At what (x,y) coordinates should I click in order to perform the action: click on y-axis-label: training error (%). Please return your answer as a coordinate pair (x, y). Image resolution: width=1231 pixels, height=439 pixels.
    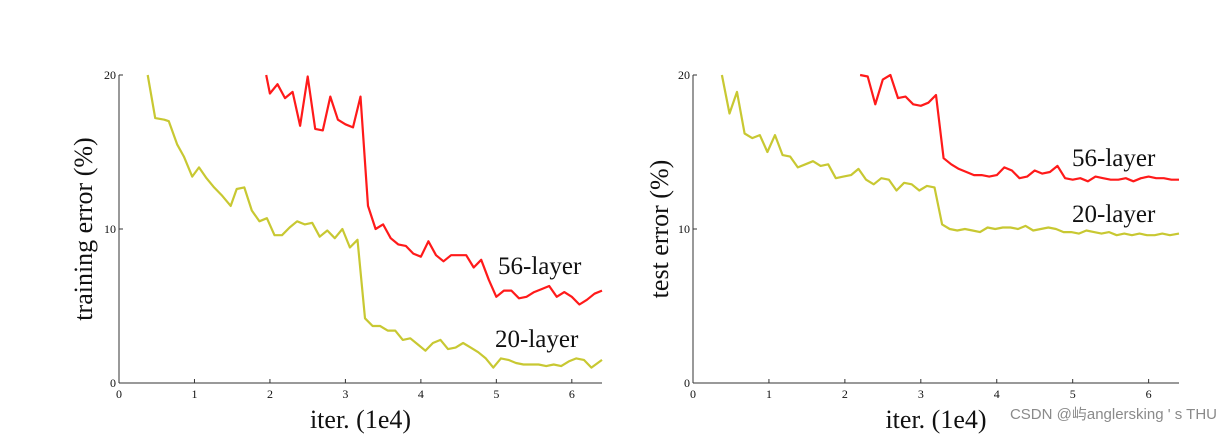
    Looking at the image, I should click on (83, 228).